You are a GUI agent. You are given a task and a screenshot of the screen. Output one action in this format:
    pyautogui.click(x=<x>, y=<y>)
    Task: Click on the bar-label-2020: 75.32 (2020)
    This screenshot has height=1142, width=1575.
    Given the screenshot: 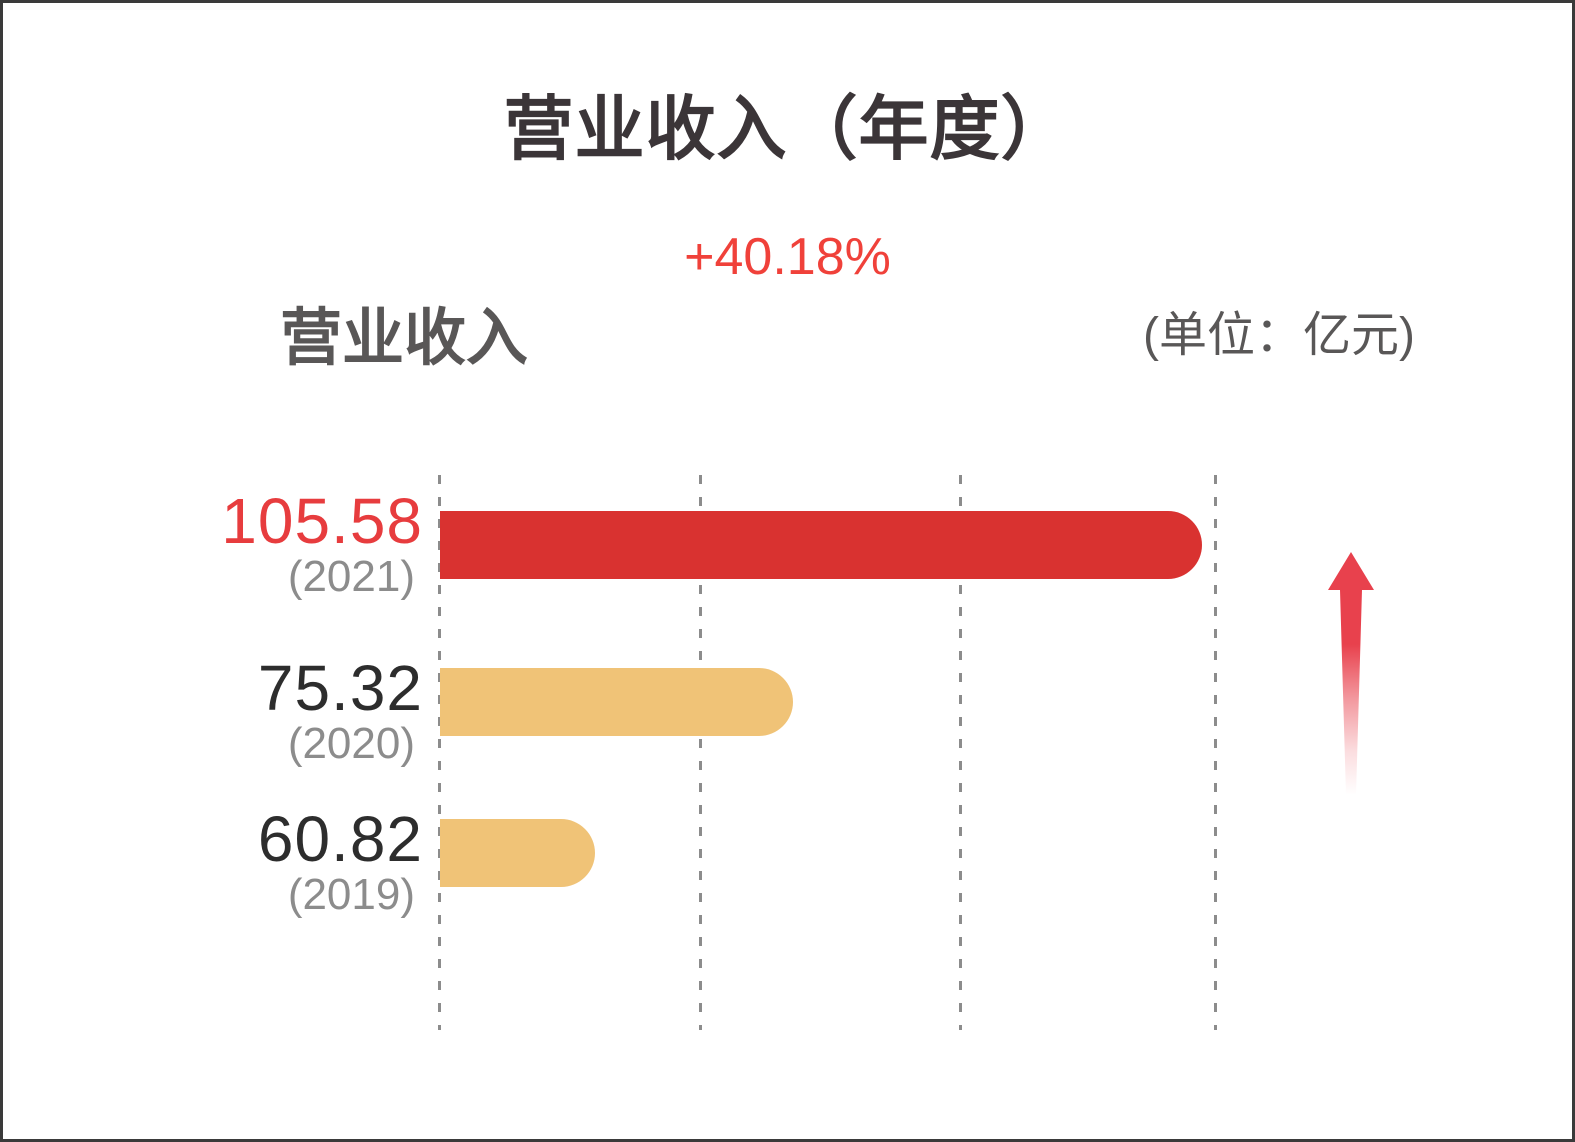 What is the action you would take?
    pyautogui.click(x=268, y=712)
    